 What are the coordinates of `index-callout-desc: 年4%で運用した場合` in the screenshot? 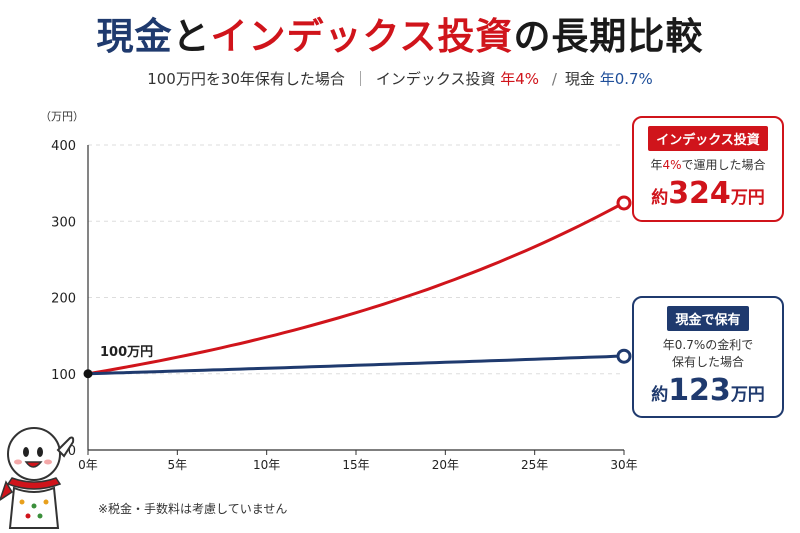 It's located at (708, 165).